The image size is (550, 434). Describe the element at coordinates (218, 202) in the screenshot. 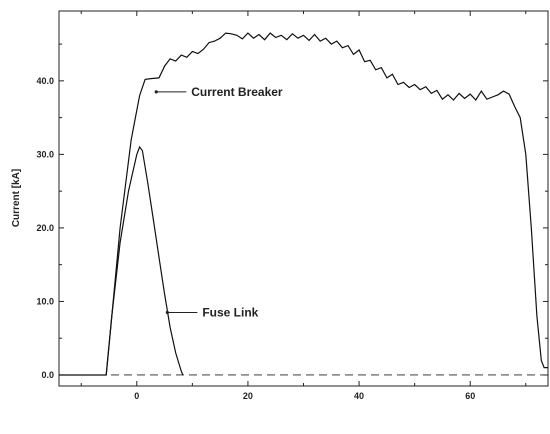

I see `annotations: Current Breaker Fuse Link` at that location.